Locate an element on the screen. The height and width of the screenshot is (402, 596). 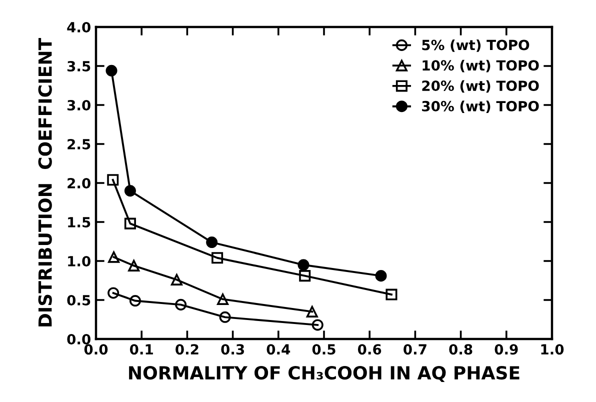
legend-label: 20% (wt) TOPO is located at coordinates (480, 86).